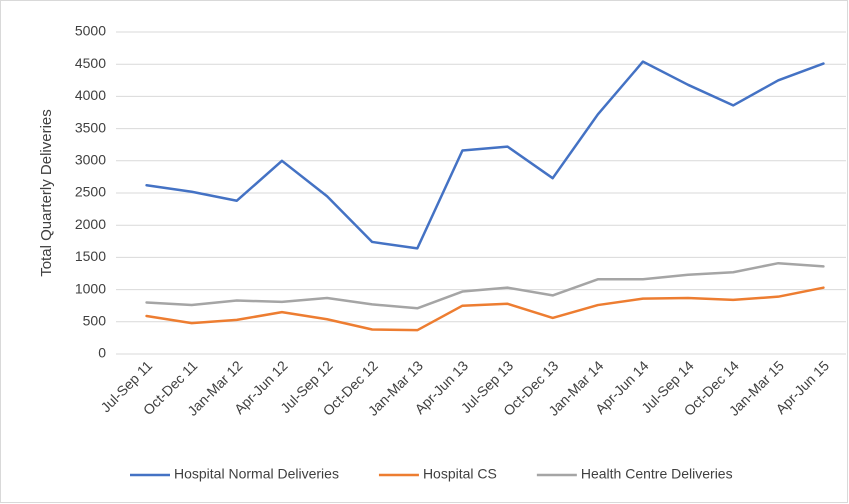 The height and width of the screenshot is (504, 849). I want to click on y-tick-label: 3000, so click(90, 160).